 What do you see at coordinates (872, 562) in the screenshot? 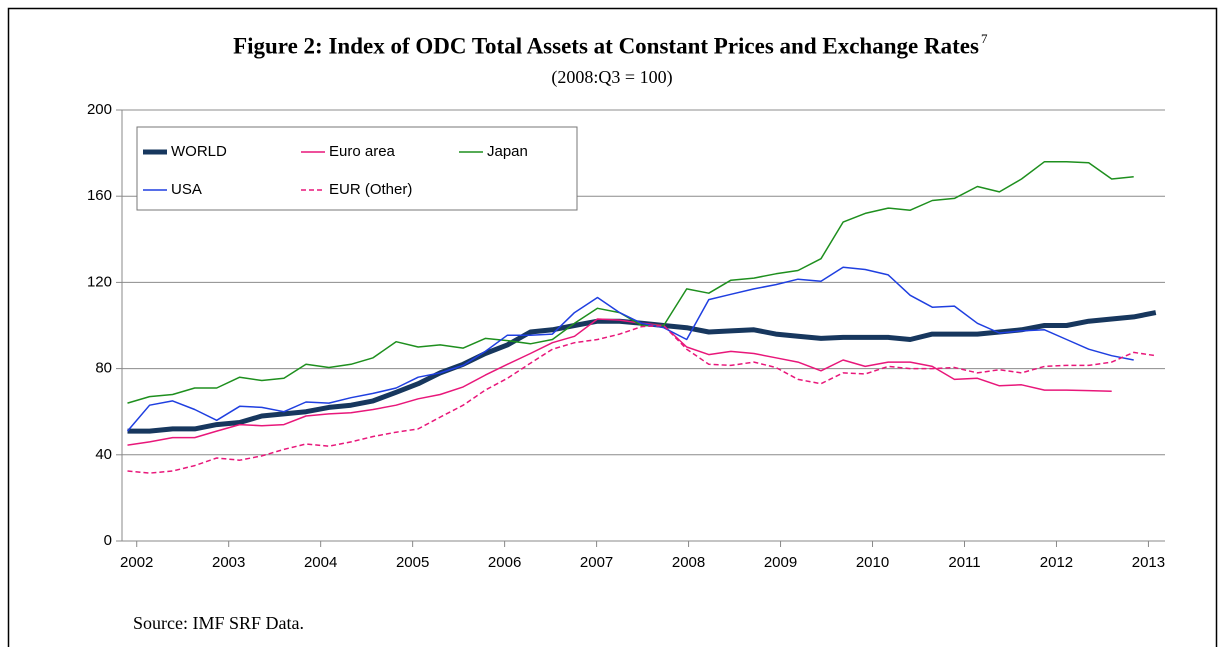
I see `x-tick-label: 2010` at bounding box center [872, 562].